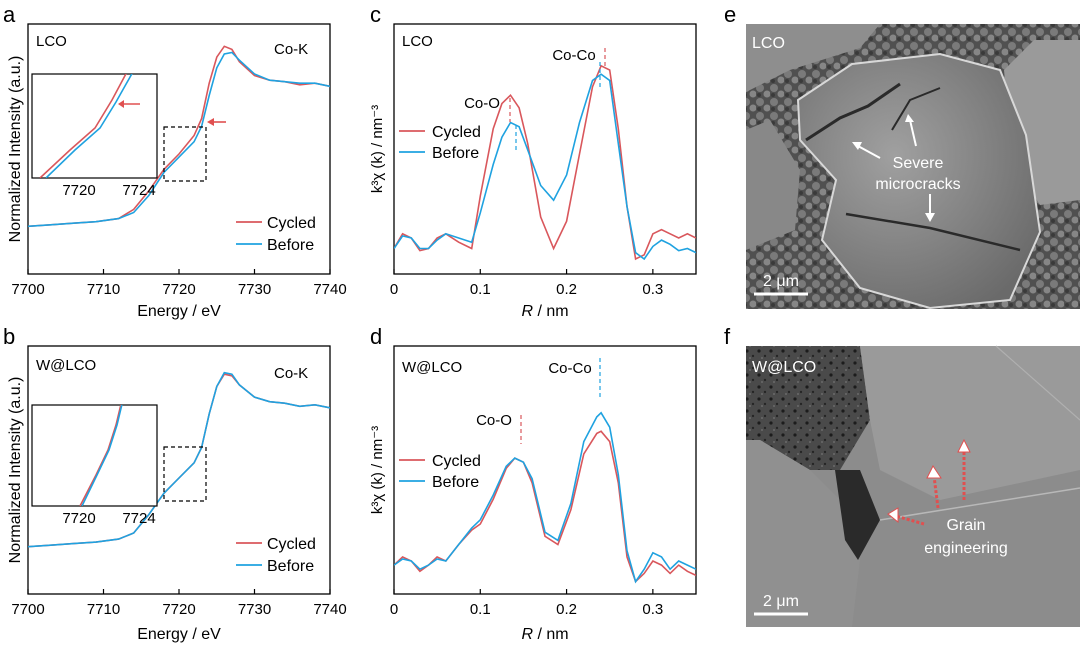 The image size is (1080, 647). I want to click on chart-b-inset-line-before, so click(102, 455).